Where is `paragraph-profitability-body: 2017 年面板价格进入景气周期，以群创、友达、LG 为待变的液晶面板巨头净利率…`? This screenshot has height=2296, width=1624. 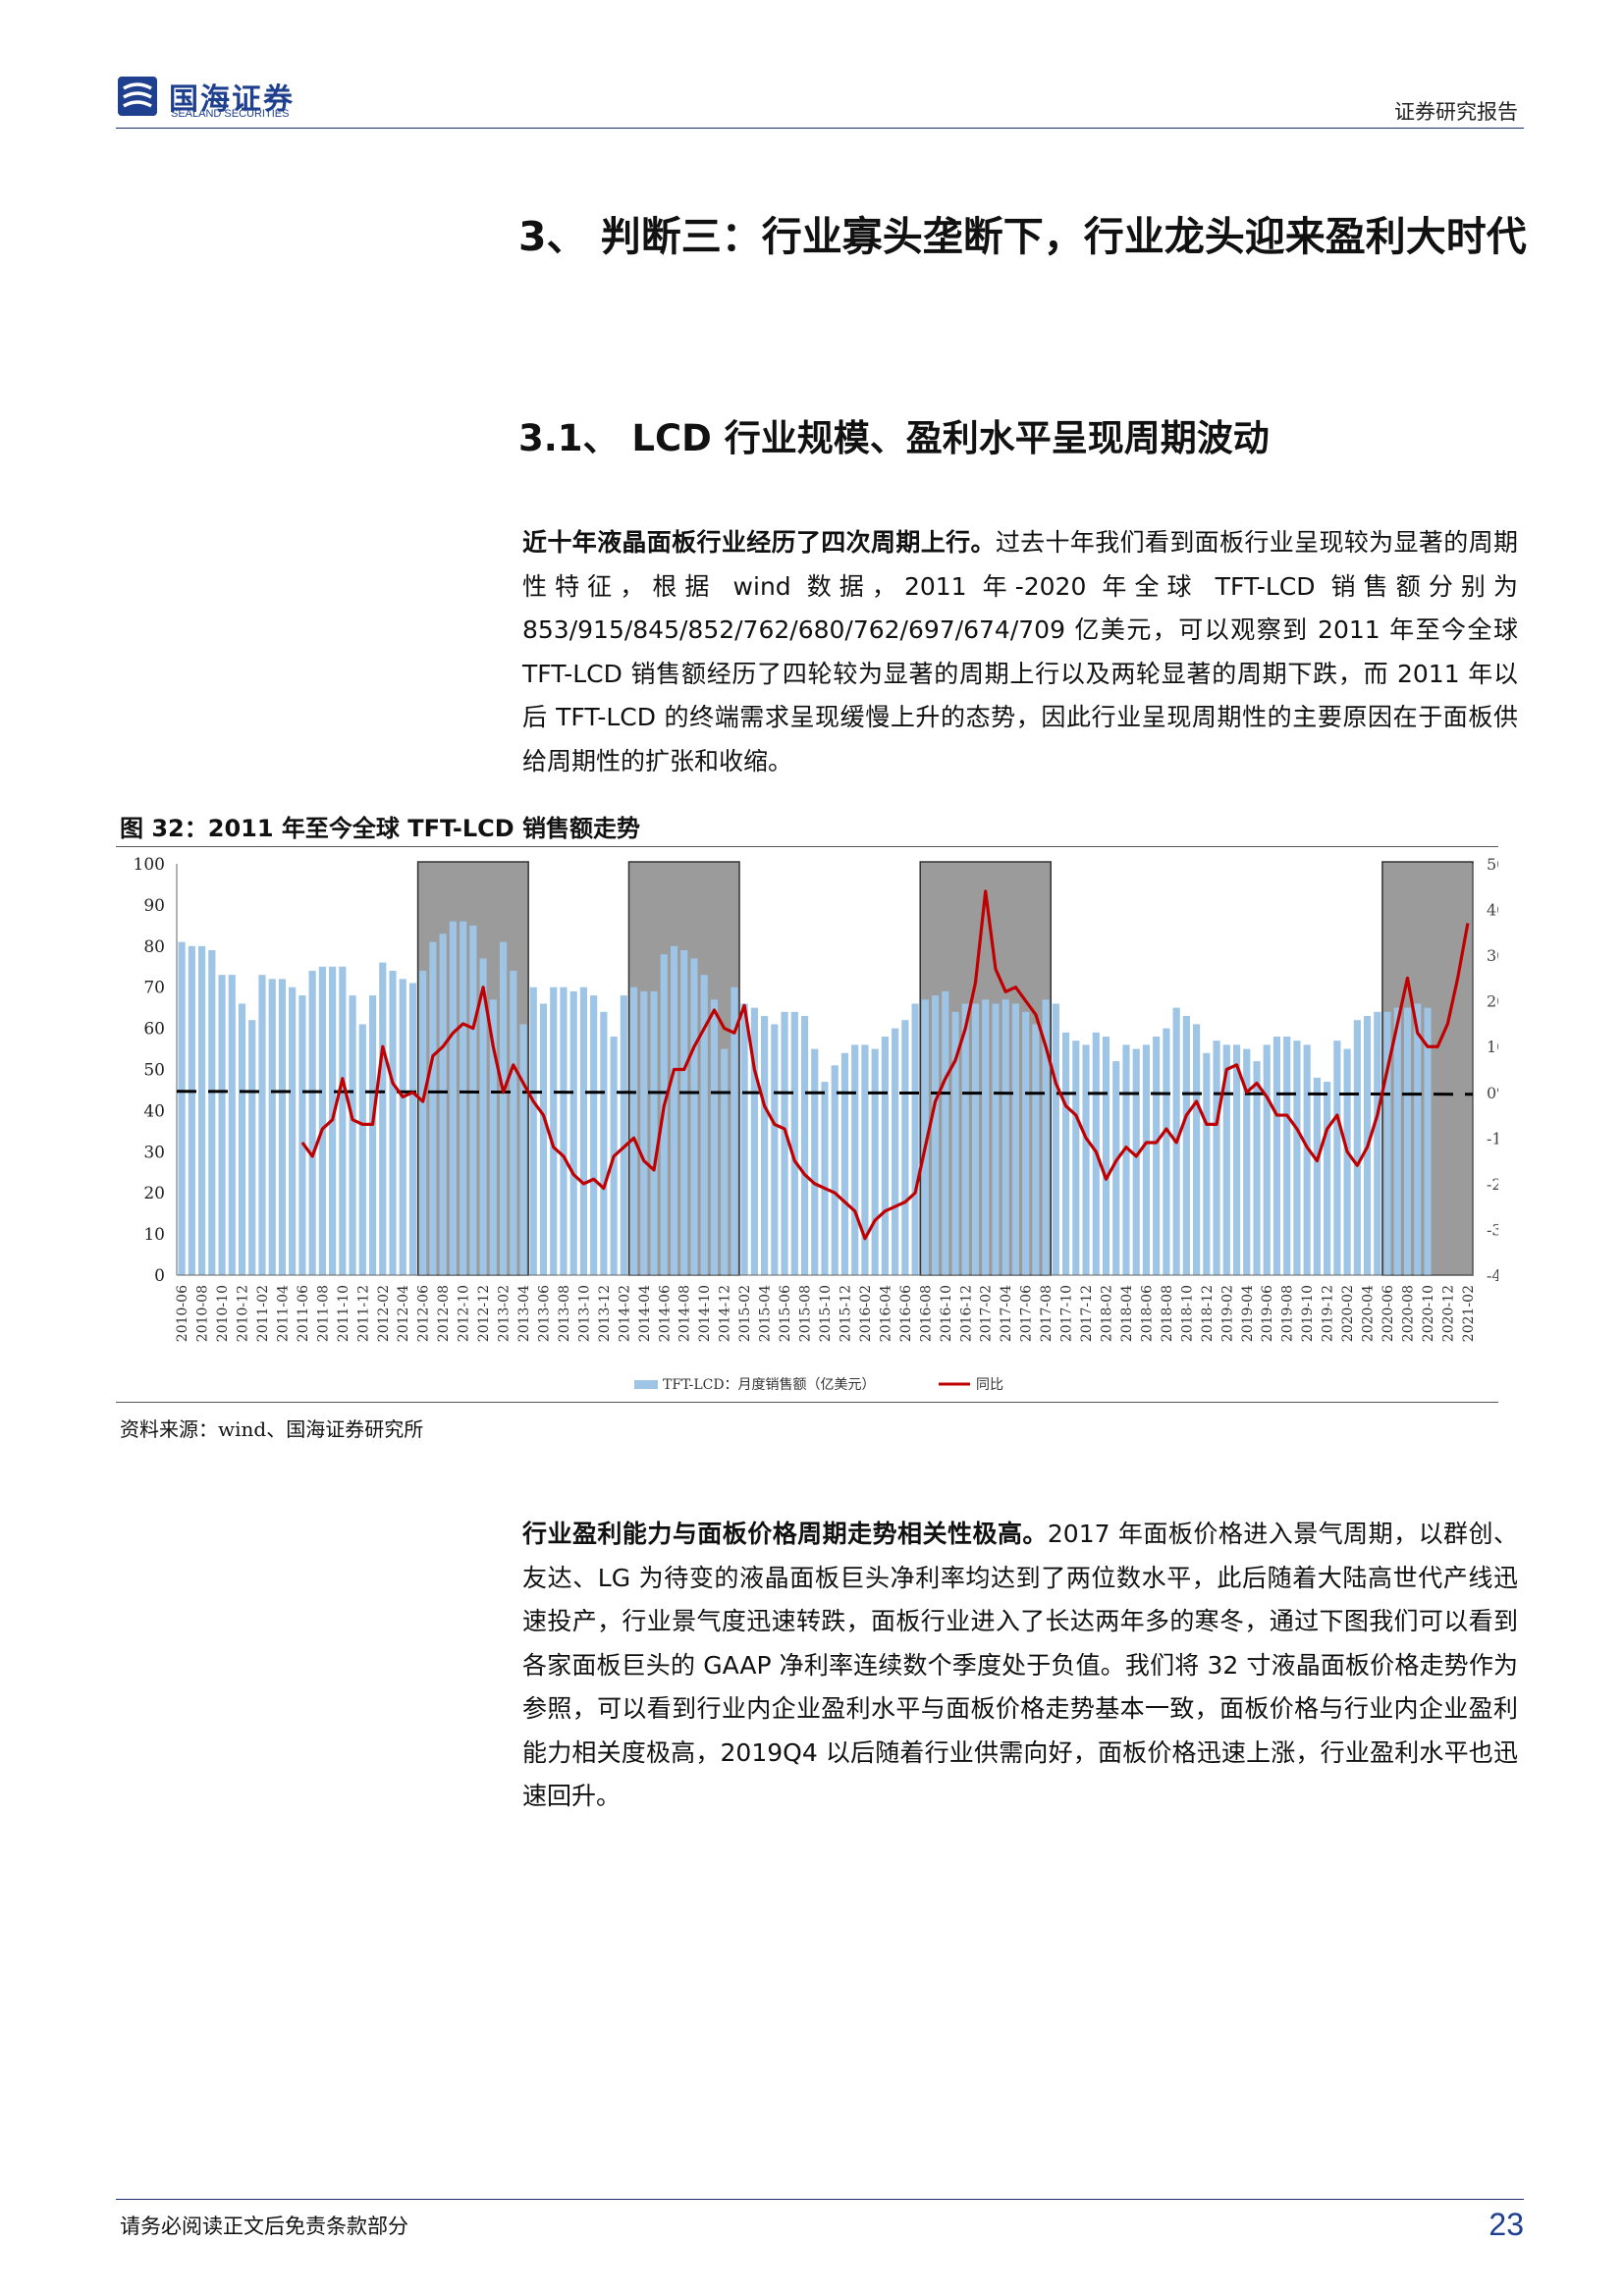
paragraph-profitability-body: 2017 年面板价格进入景气周期，以群创、友达、LG 为待变的液晶面板巨头净利率… is located at coordinates (1020, 1665).